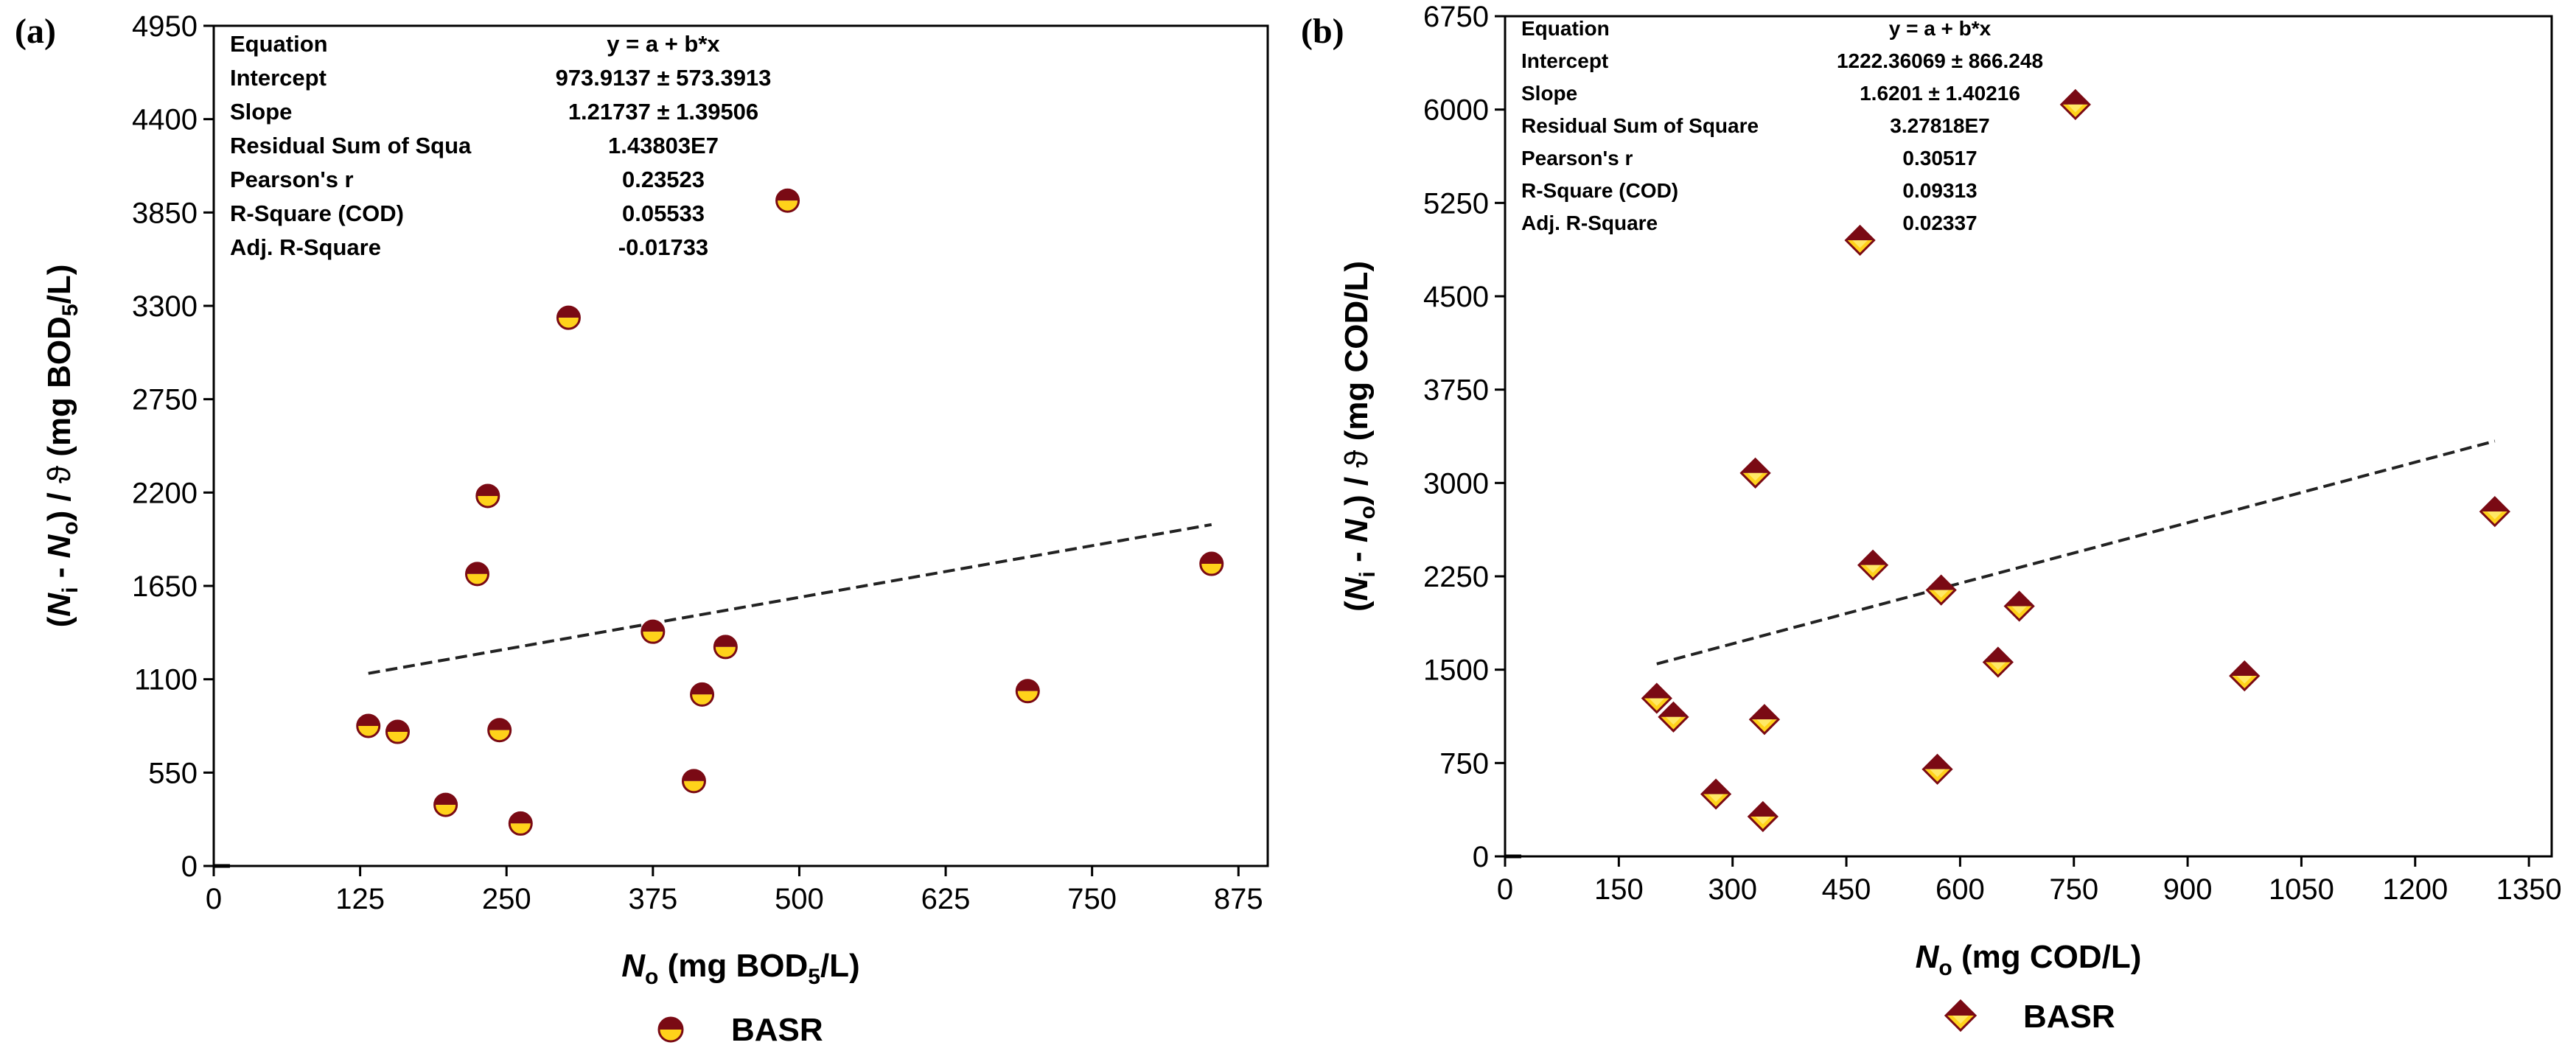 The image size is (2576, 1062). What do you see at coordinates (165, 213) in the screenshot?
I see `y-tick-label: 3850` at bounding box center [165, 213].